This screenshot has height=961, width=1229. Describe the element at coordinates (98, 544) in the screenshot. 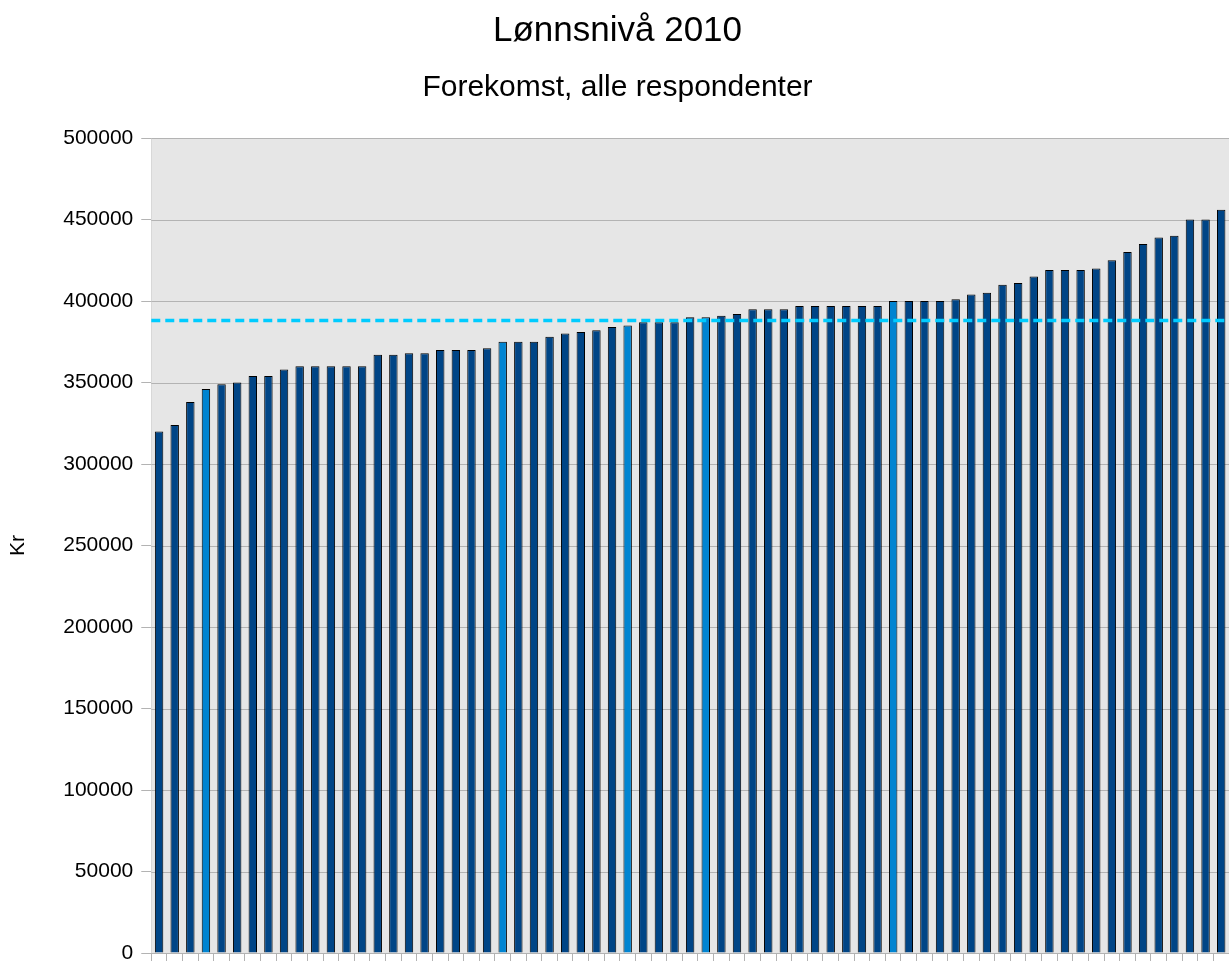

I see `y-tick-label: 250000` at that location.